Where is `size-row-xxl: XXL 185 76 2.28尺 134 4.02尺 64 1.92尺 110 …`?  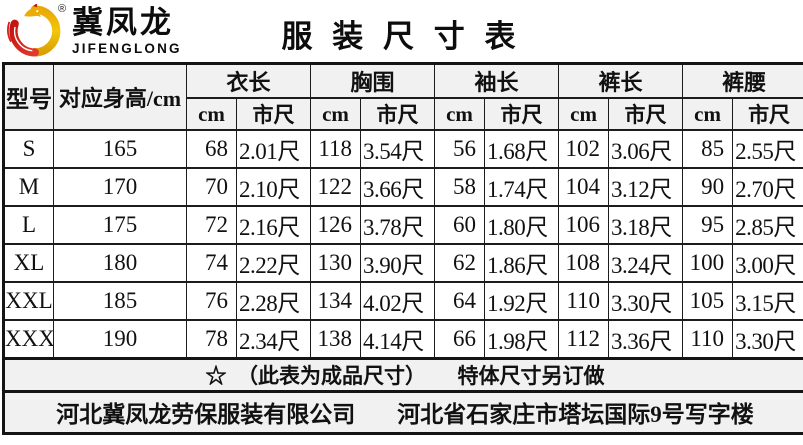 size-row-xxl: XXL 185 76 2.28尺 134 4.02尺 64 1.92尺 110 … is located at coordinates (403, 301).